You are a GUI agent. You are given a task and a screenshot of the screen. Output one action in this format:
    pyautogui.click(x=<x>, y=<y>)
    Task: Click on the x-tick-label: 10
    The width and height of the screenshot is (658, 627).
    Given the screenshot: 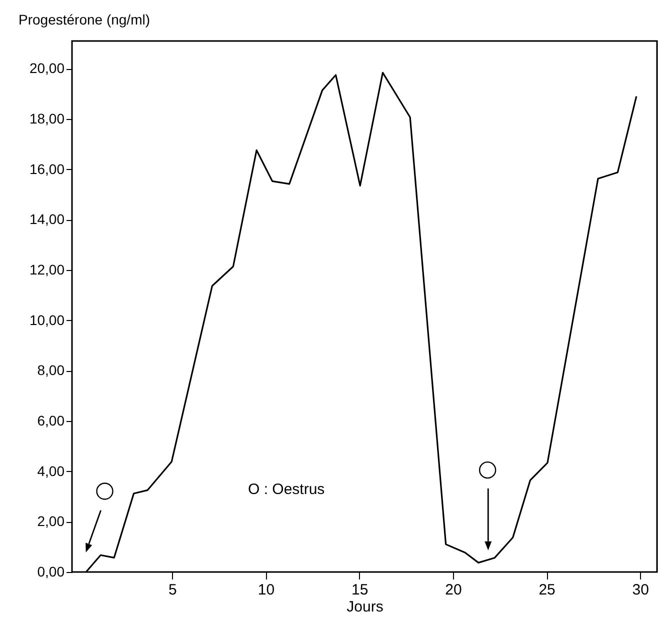 What is the action you would take?
    pyautogui.click(x=266, y=590)
    